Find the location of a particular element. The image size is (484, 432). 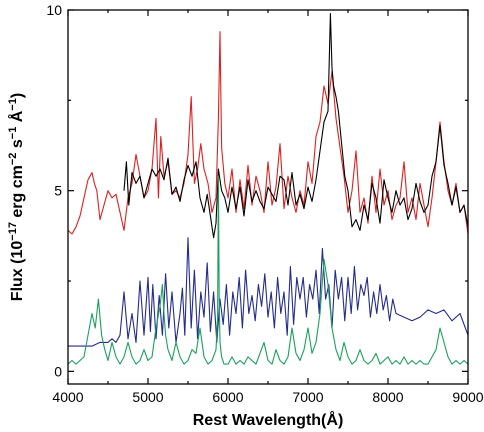

x-tick-label: 4000 is located at coordinates (67, 397).